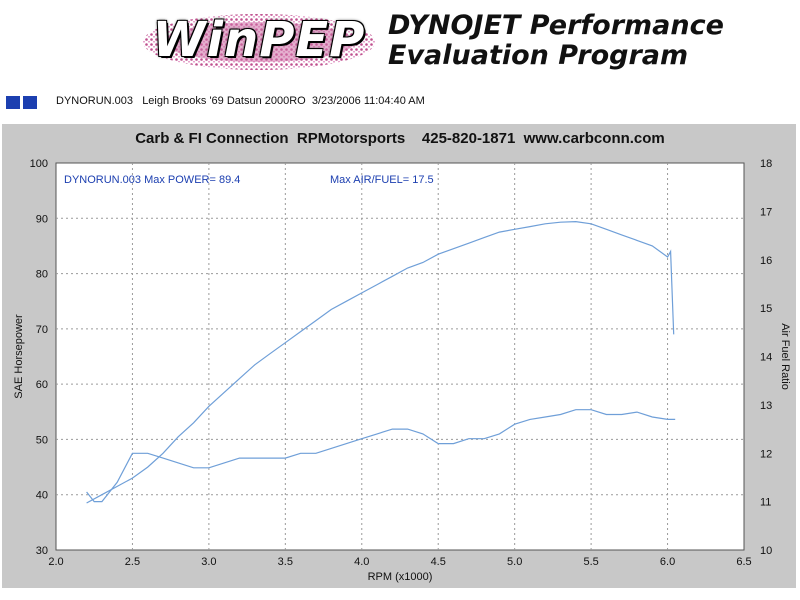 This screenshot has width=800, height=600. I want to click on logo-splatter-background, so click(259, 42).